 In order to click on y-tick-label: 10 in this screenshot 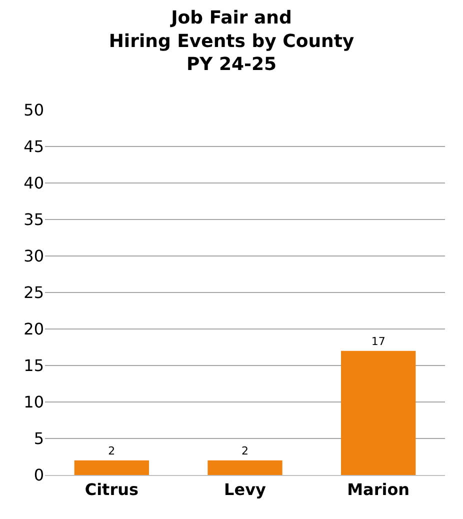, I will do `click(34, 402)`.